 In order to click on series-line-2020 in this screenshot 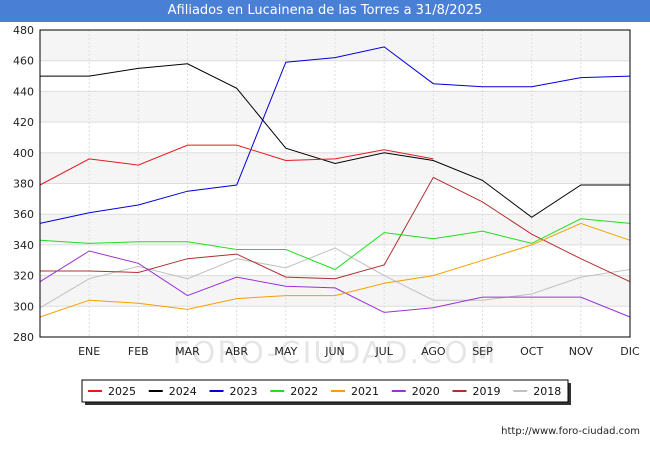, I will do `click(335, 284)`.